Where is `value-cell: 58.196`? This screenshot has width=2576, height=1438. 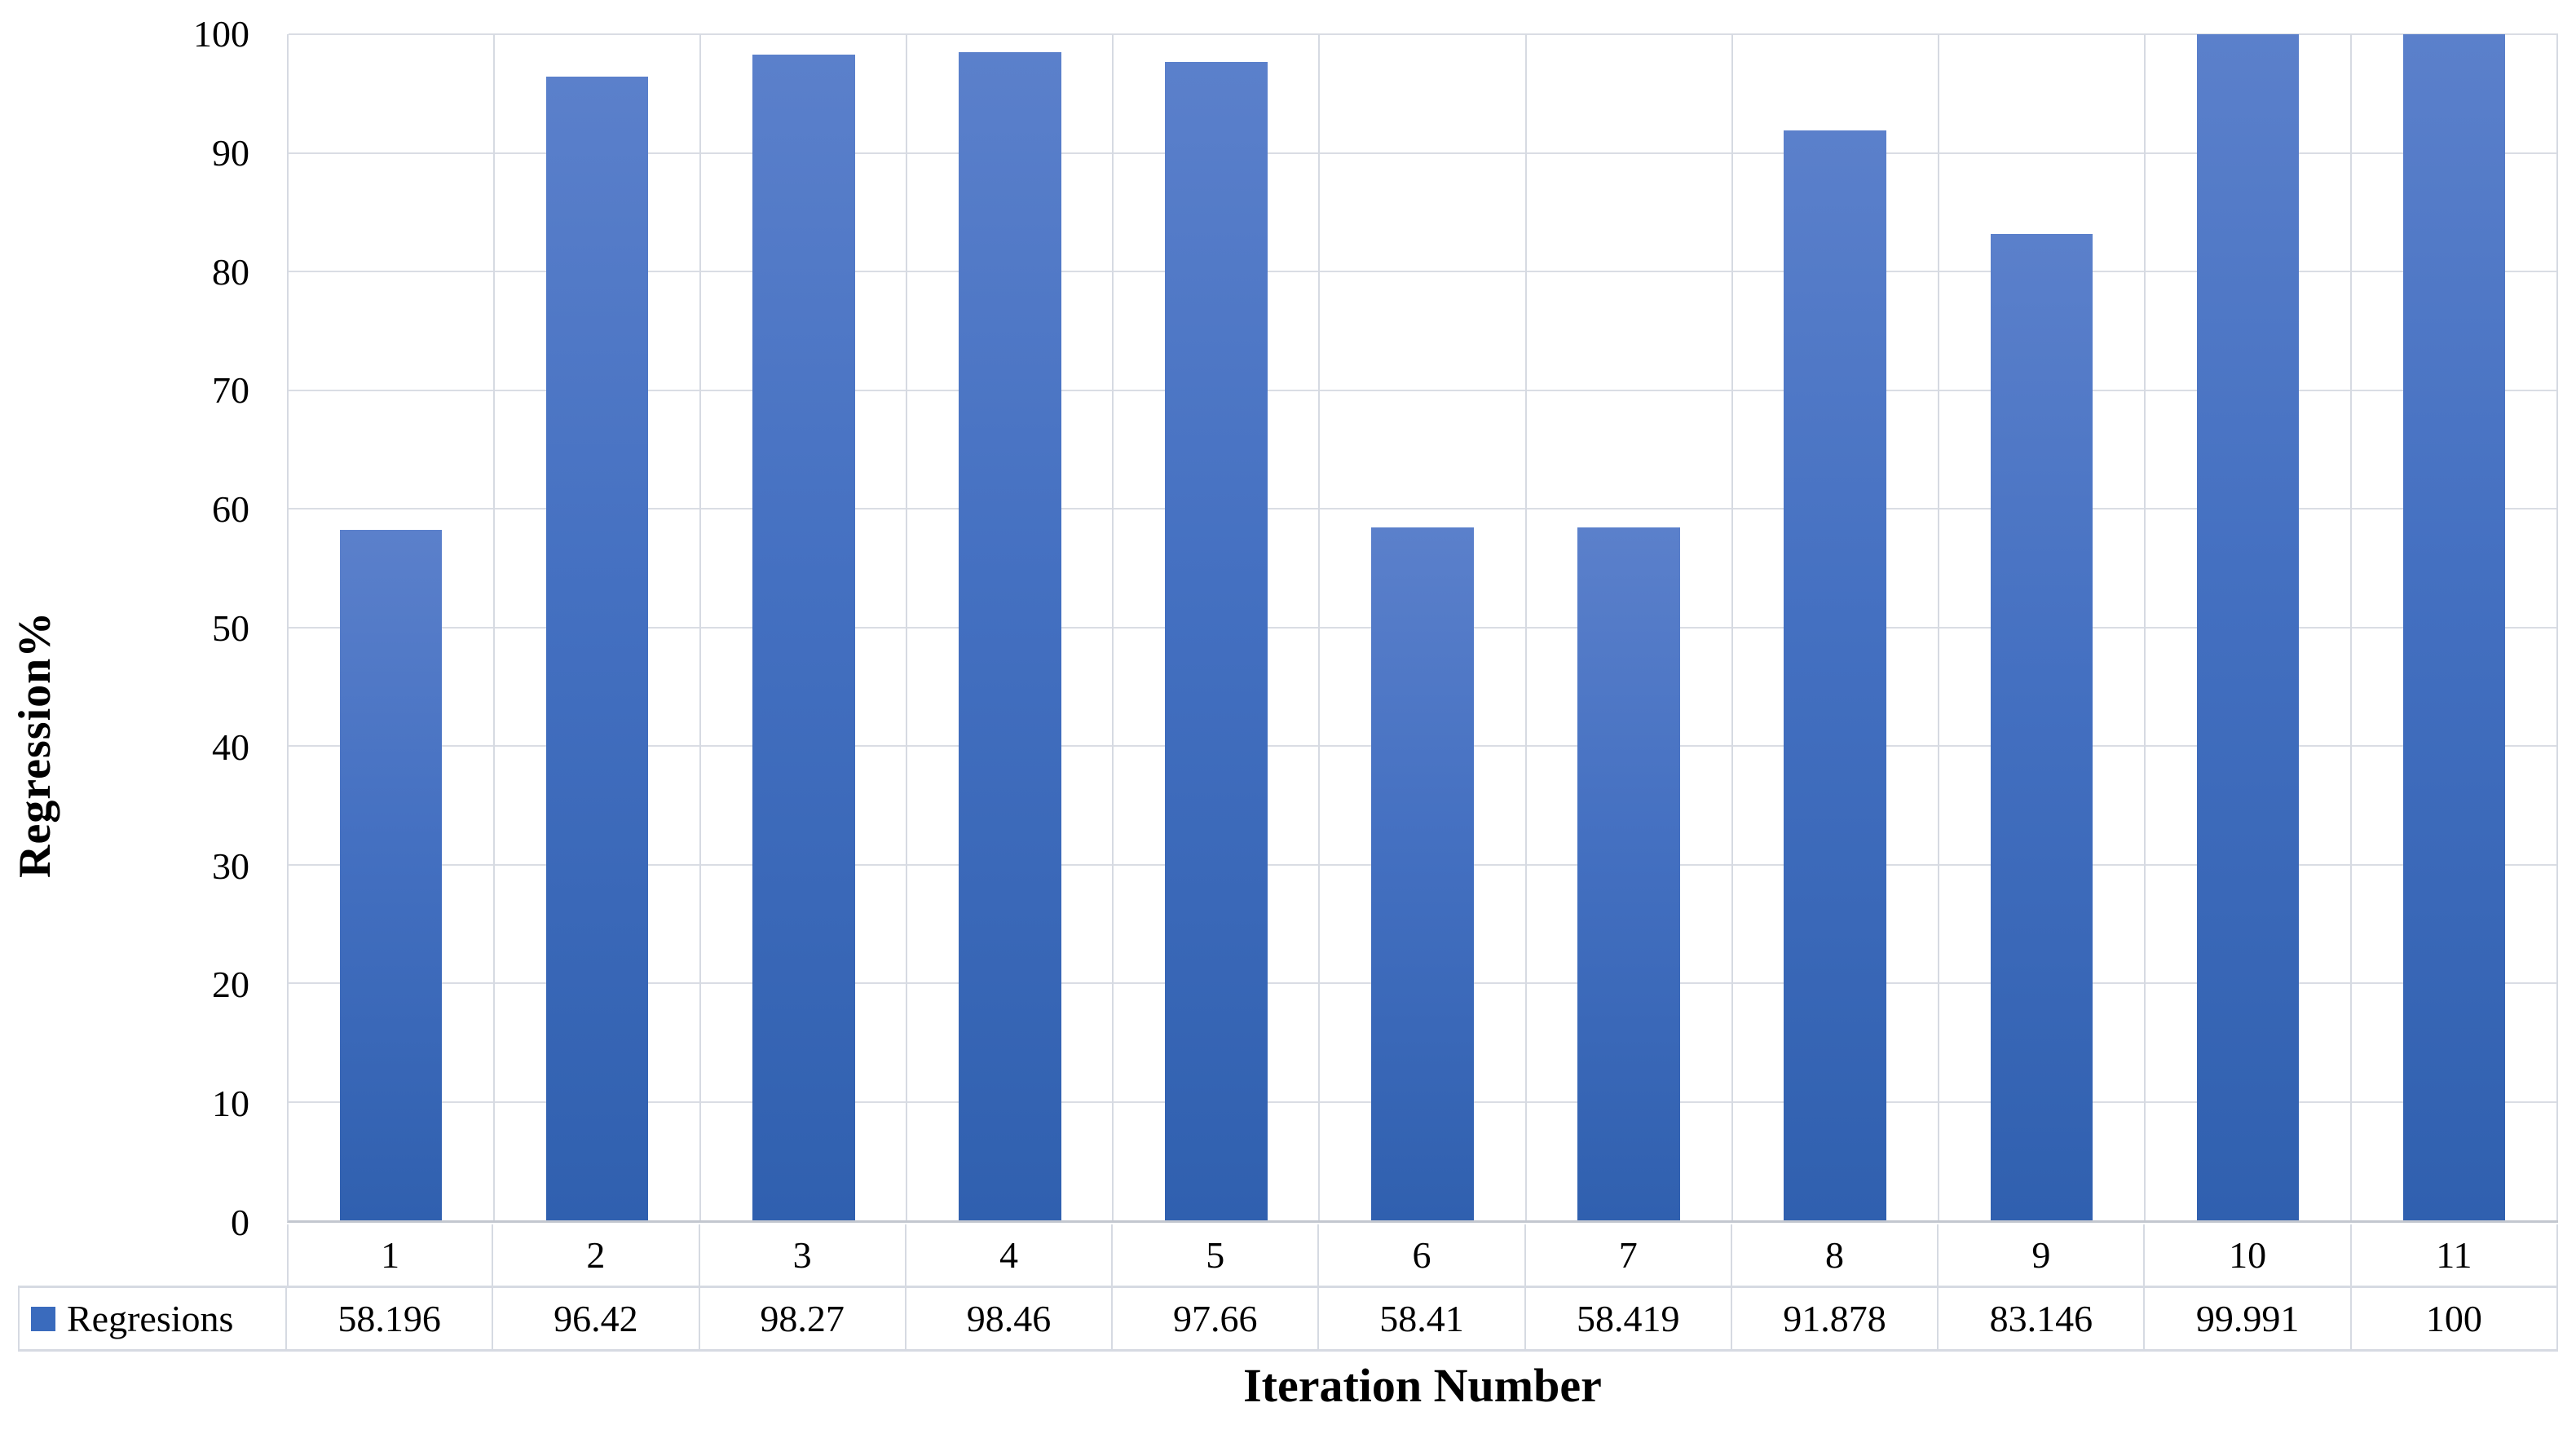 value-cell: 58.196 is located at coordinates (390, 1320).